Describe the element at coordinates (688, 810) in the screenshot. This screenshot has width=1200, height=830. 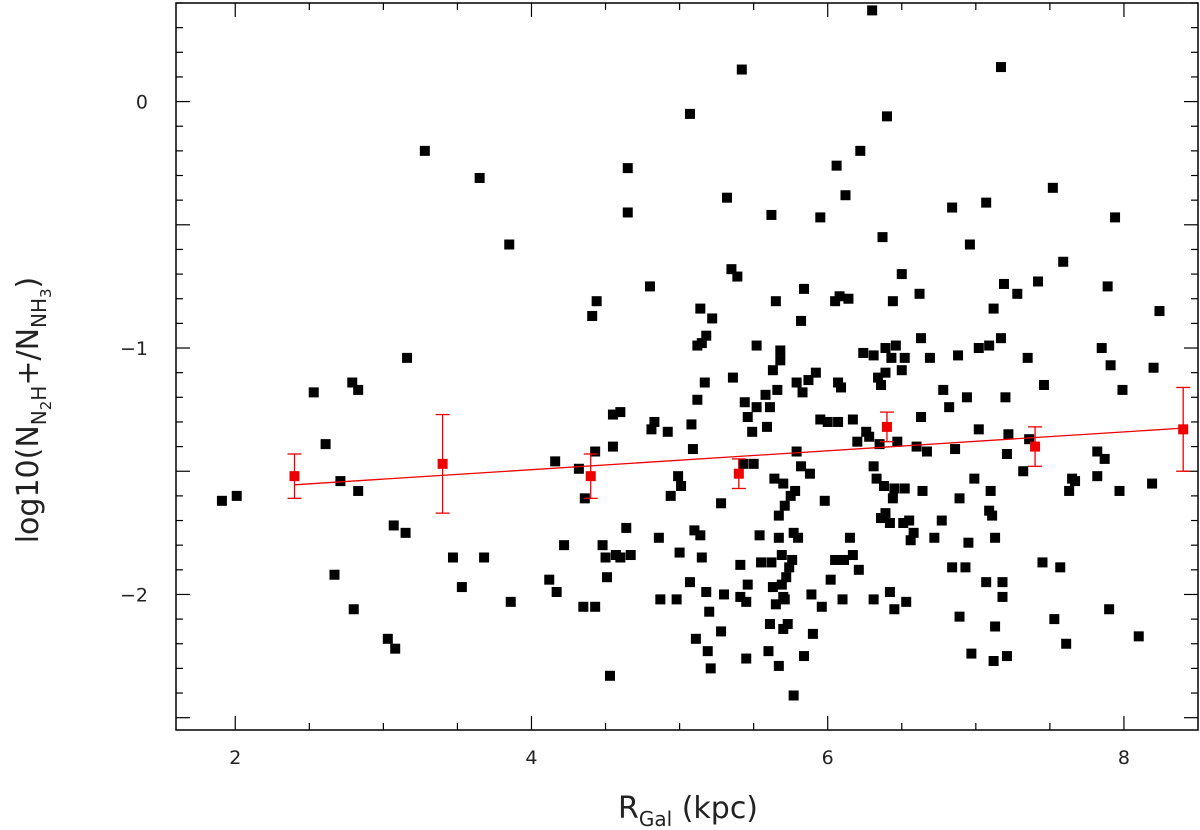
I see `x-axis-title: RGal (kpc)` at that location.